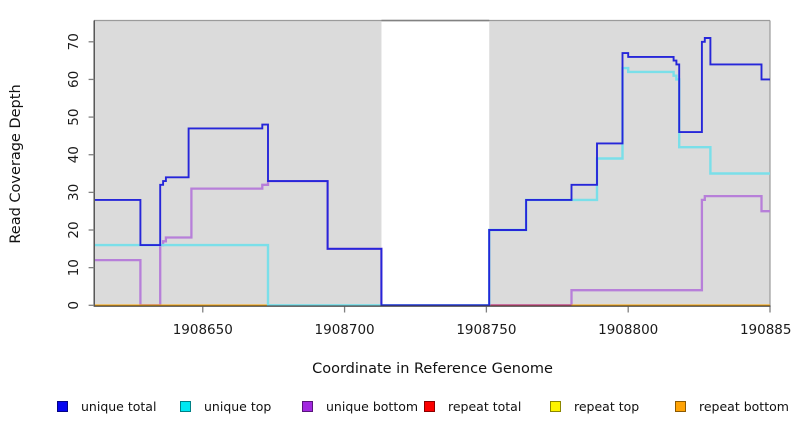 This screenshot has height=432, width=792. I want to click on y-tick-label: 30, so click(74, 192).